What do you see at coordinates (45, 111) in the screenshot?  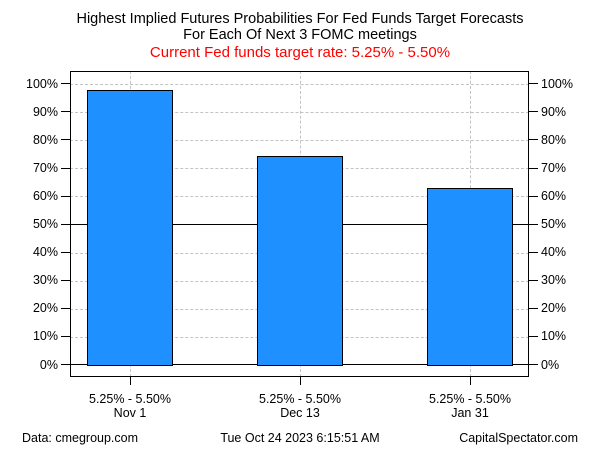 I see `y-axis-label-left: 90%` at bounding box center [45, 111].